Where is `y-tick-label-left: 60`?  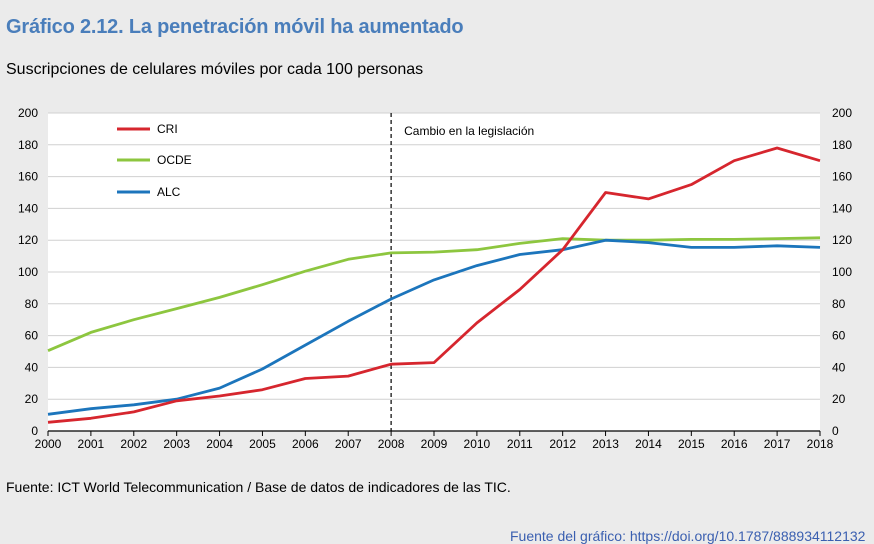
y-tick-label-left: 60 is located at coordinates (32, 336).